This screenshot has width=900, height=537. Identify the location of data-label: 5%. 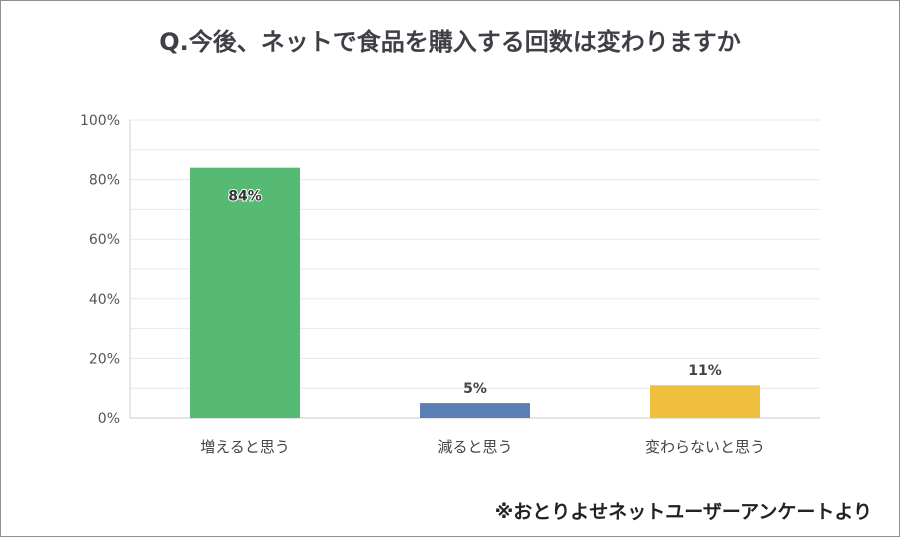
(475, 389).